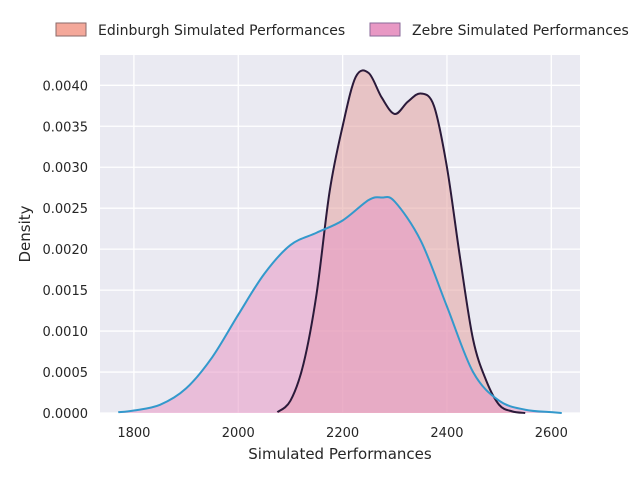  I want to click on x-tick-label: 2400, so click(446, 433).